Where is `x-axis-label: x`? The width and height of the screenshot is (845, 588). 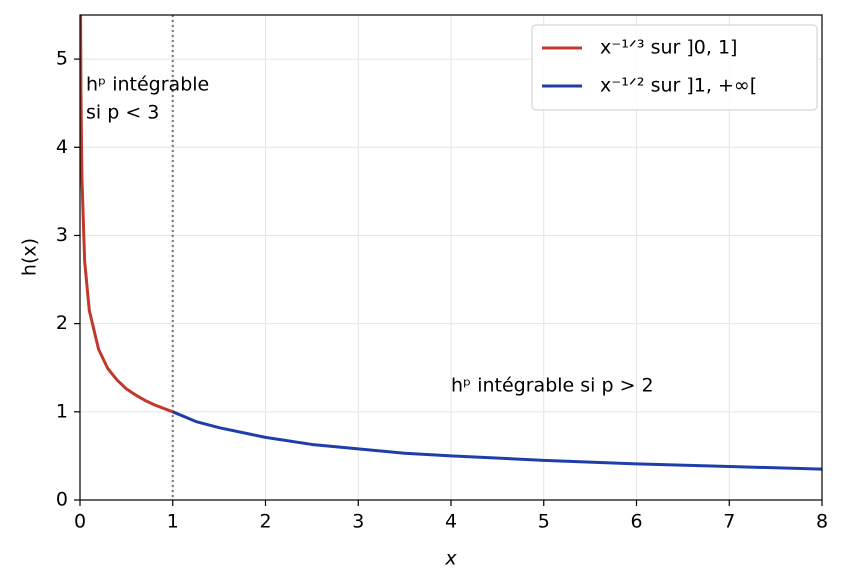 x-axis-label: x is located at coordinates (450, 559).